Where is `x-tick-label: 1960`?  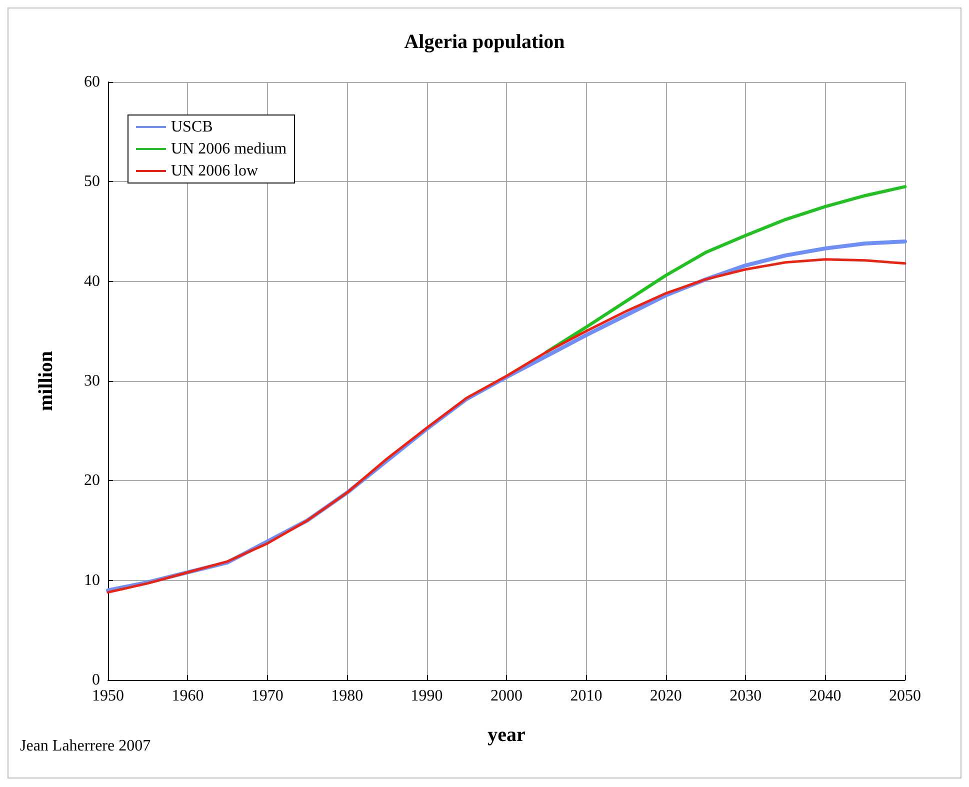 x-tick-label: 1960 is located at coordinates (188, 696).